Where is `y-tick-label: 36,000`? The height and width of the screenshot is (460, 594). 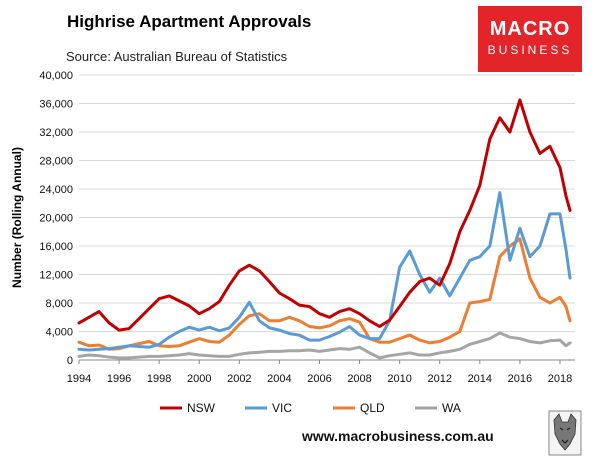
y-tick-label: 36,000 is located at coordinates (56, 105).